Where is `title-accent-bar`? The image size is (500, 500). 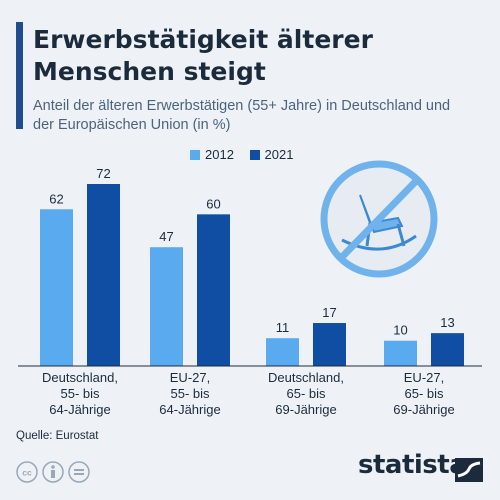
title-accent-bar is located at coordinates (19, 75).